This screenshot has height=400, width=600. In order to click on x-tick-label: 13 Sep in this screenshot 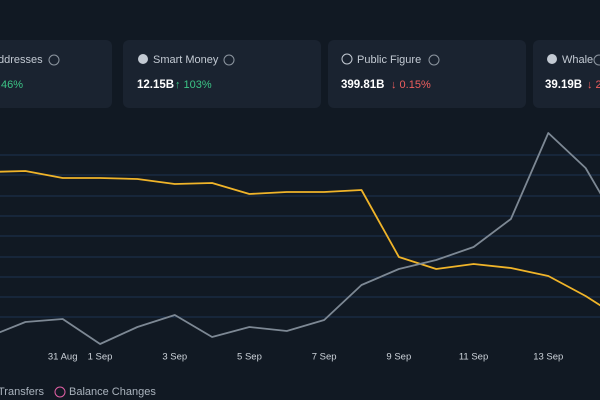, I will do `click(548, 357)`.